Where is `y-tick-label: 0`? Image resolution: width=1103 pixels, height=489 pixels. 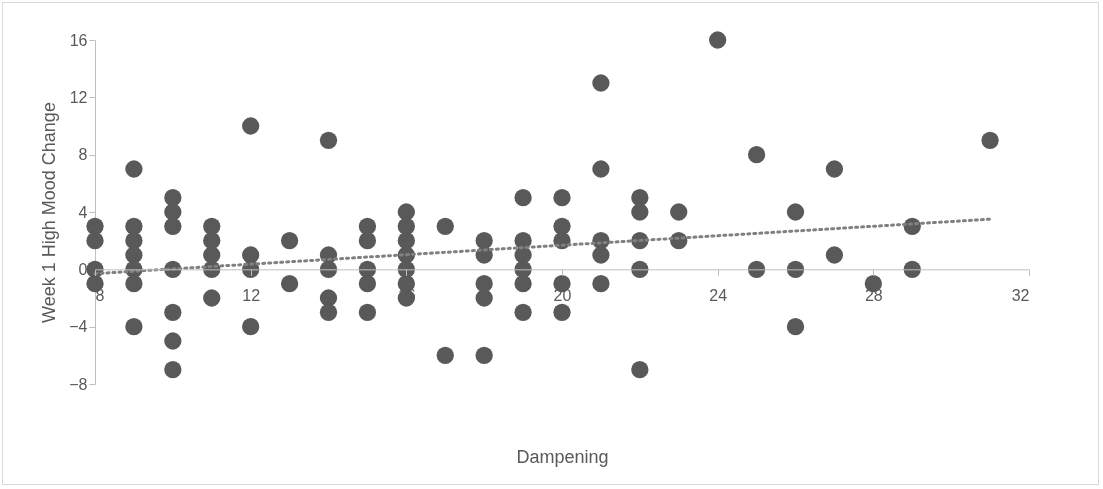 y-tick-label: 0 is located at coordinates (83, 269).